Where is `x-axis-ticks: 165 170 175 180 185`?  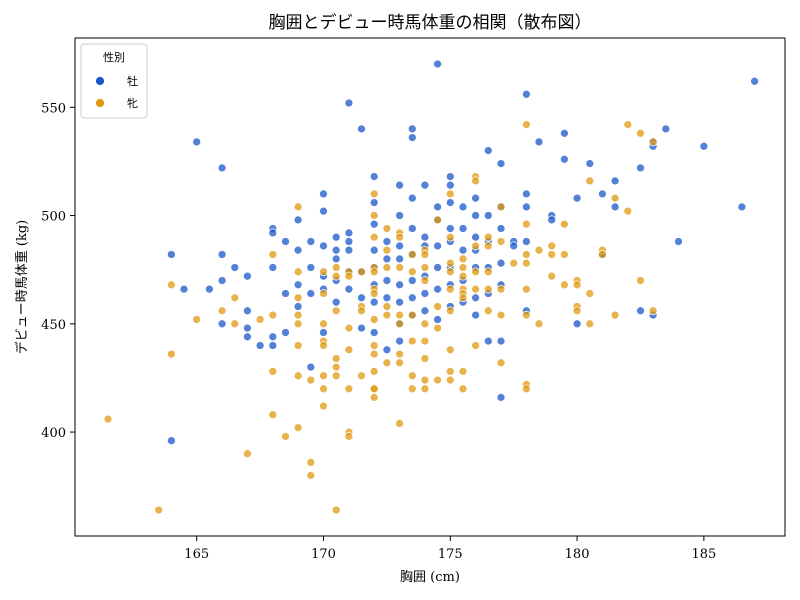 x-axis-ticks: 165 170 175 180 185 is located at coordinates (450, 549).